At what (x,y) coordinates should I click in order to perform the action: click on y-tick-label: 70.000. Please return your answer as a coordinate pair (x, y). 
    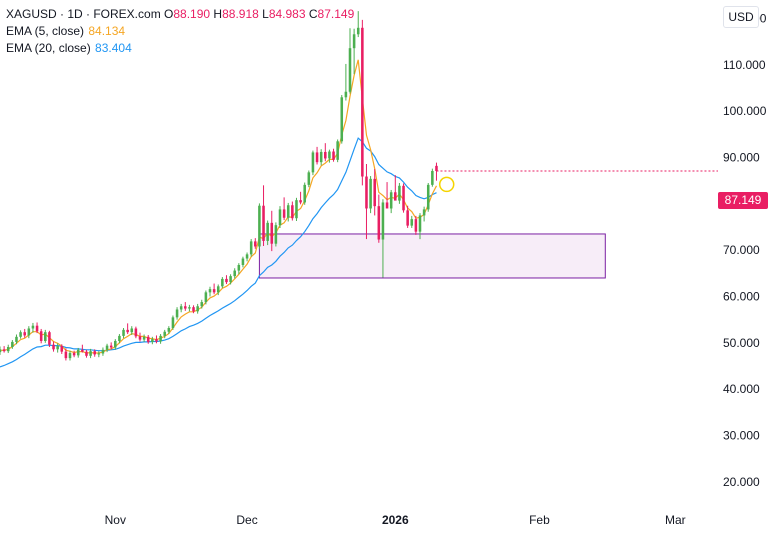
    Looking at the image, I should click on (741, 250).